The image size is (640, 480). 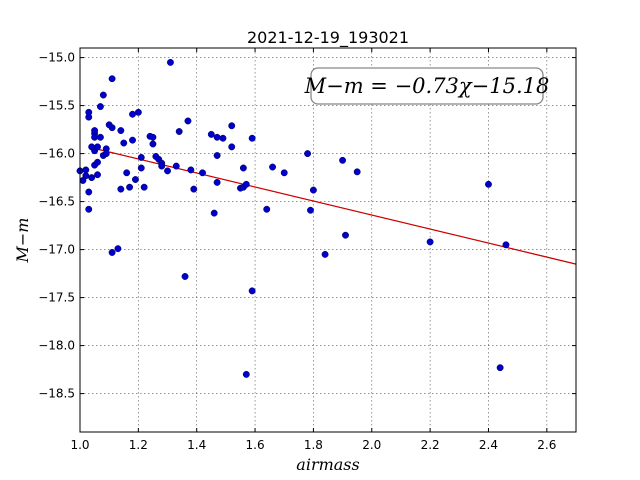 What do you see at coordinates (371, 445) in the screenshot?
I see `x-tick-label: 2.0` at bounding box center [371, 445].